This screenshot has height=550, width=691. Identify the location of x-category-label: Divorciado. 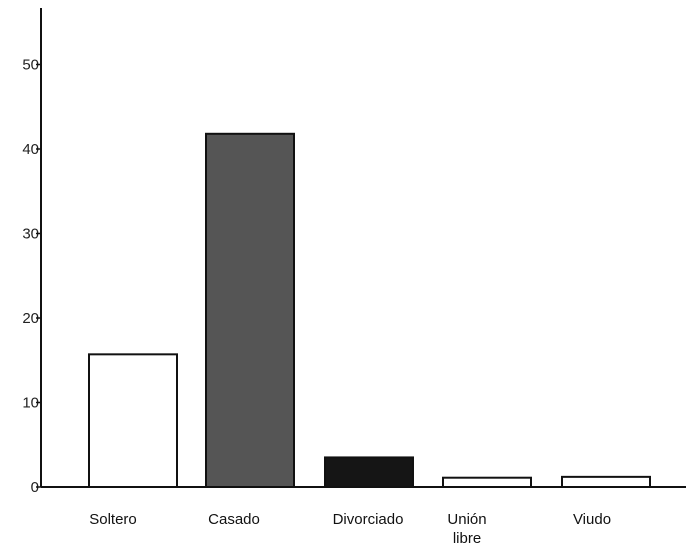
(368, 519).